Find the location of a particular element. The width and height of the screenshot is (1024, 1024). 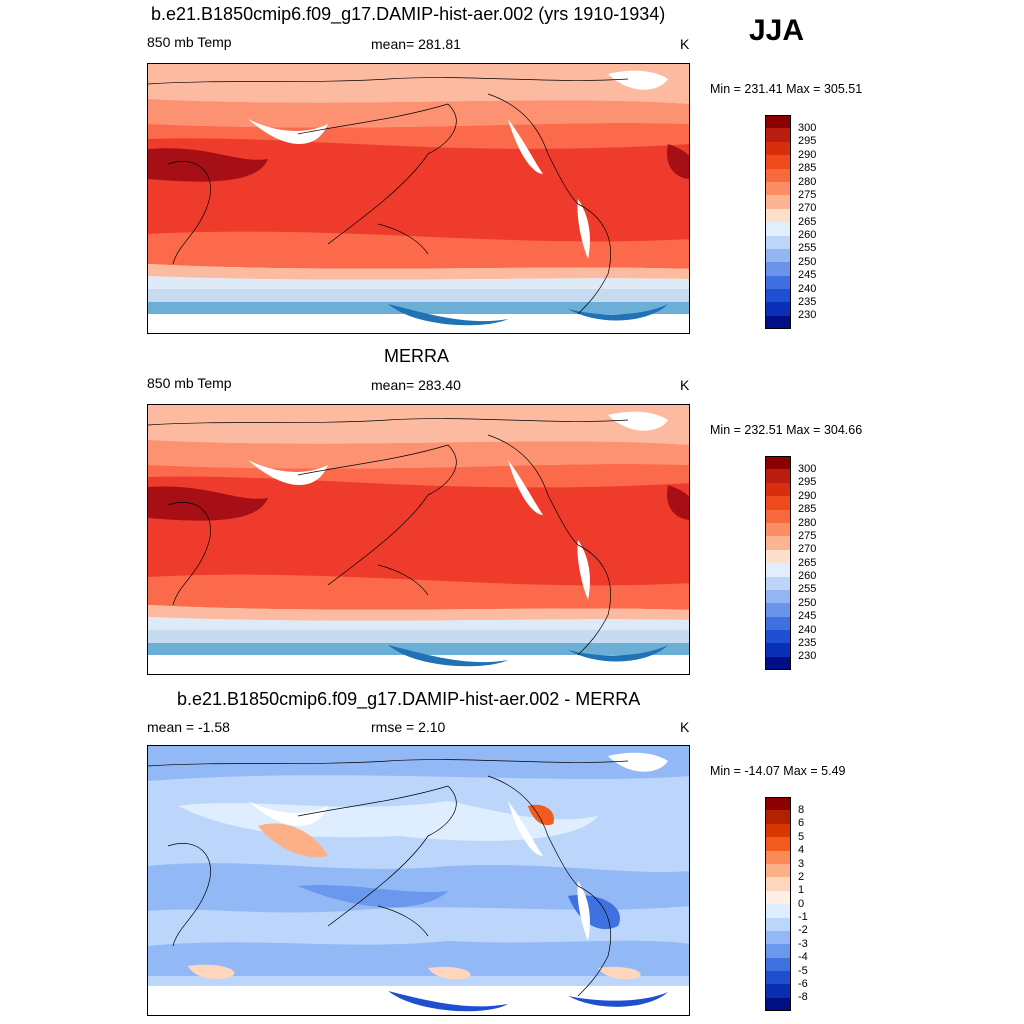

colorbar-tick-label: 6 is located at coordinates (801, 823).